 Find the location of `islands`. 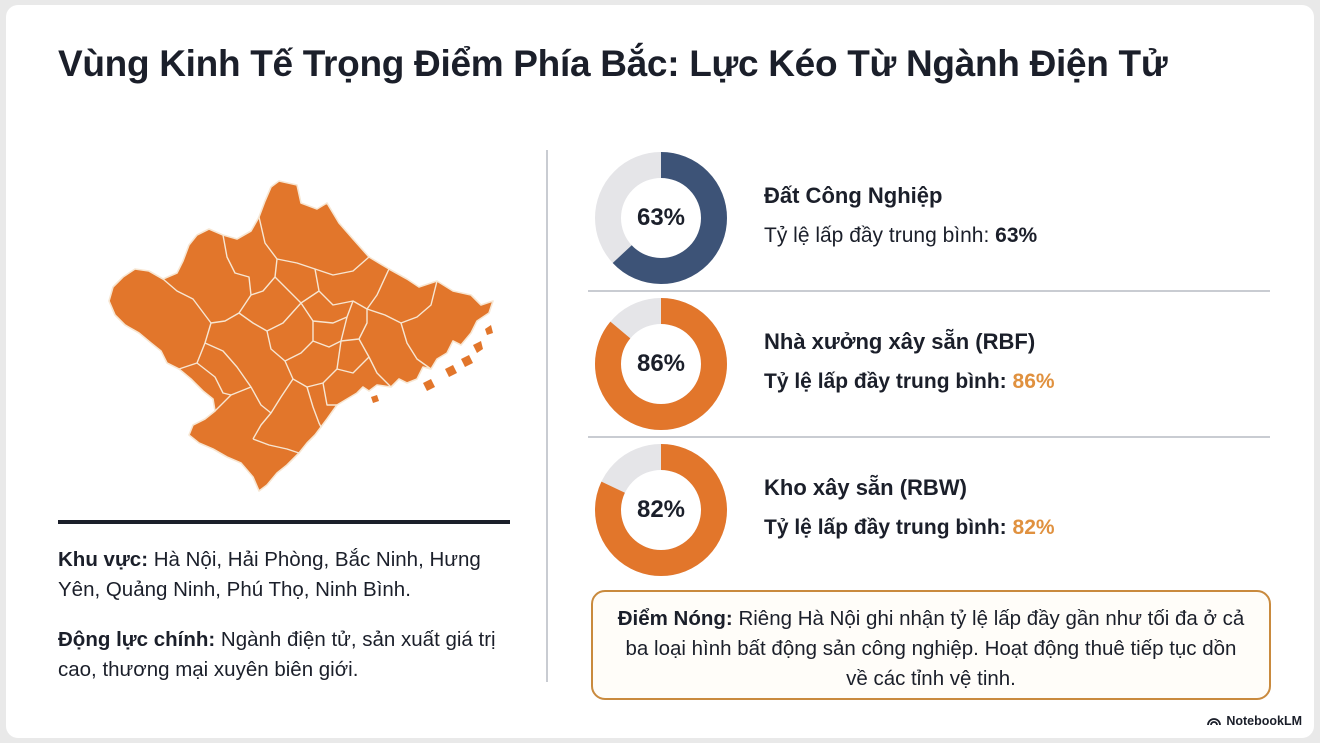

islands is located at coordinates (432, 364).